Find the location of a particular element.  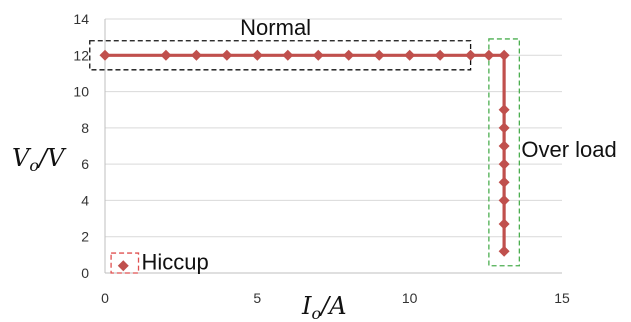

x-tick-label: 10 is located at coordinates (410, 298).